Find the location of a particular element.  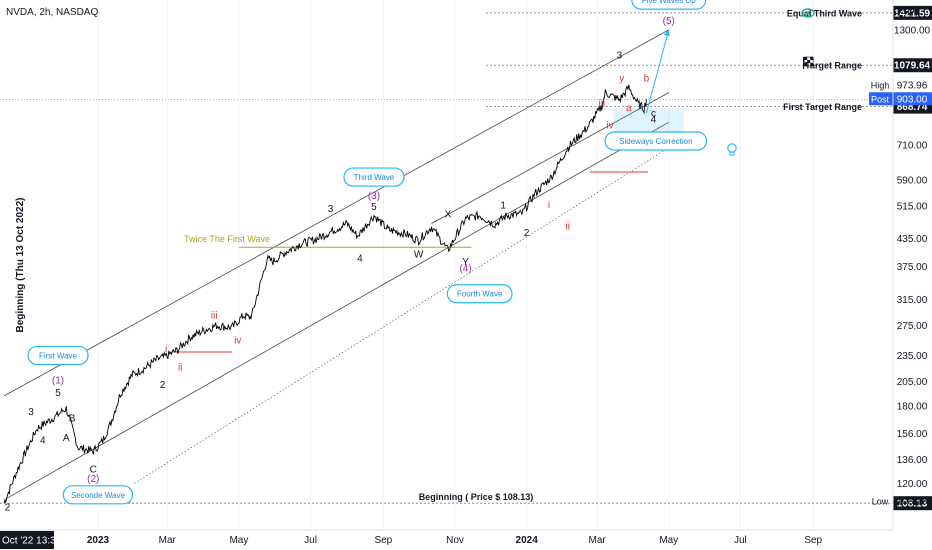

wave-label: B is located at coordinates (72, 419).